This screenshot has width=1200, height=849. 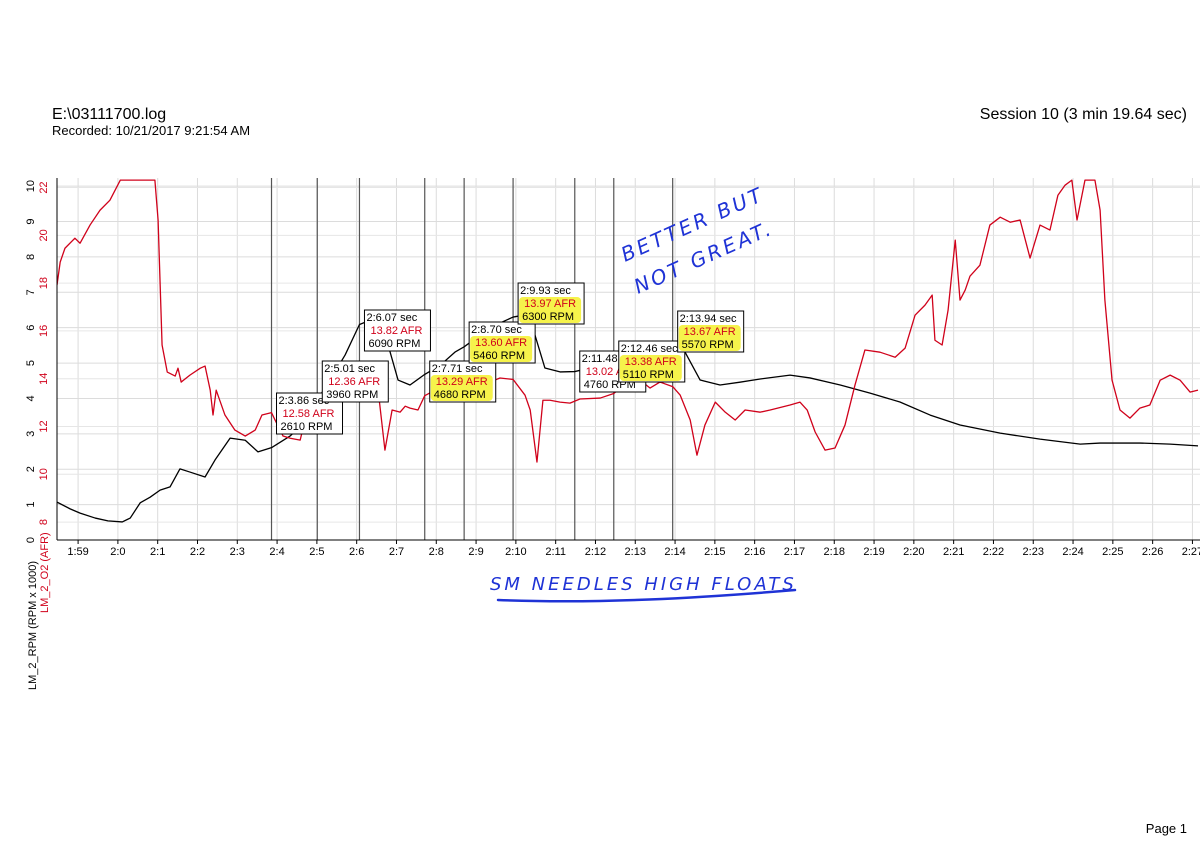 What do you see at coordinates (391, 318) in the screenshot?
I see `cursor-time: 2:6.07 sec` at bounding box center [391, 318].